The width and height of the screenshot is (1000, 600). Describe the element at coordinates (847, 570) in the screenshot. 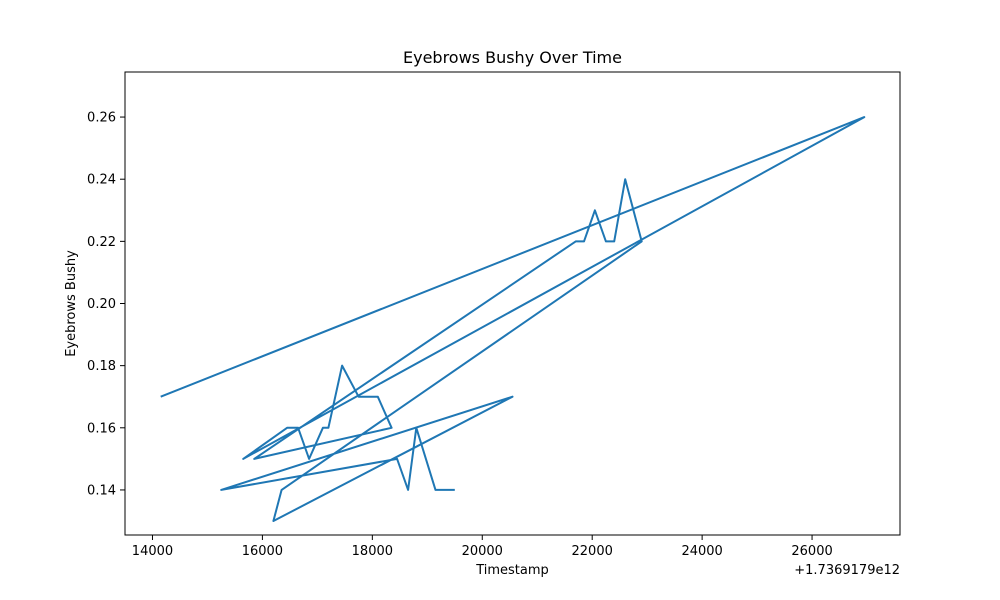

I see `x-axis-offset-label: +1.7369179e12` at that location.